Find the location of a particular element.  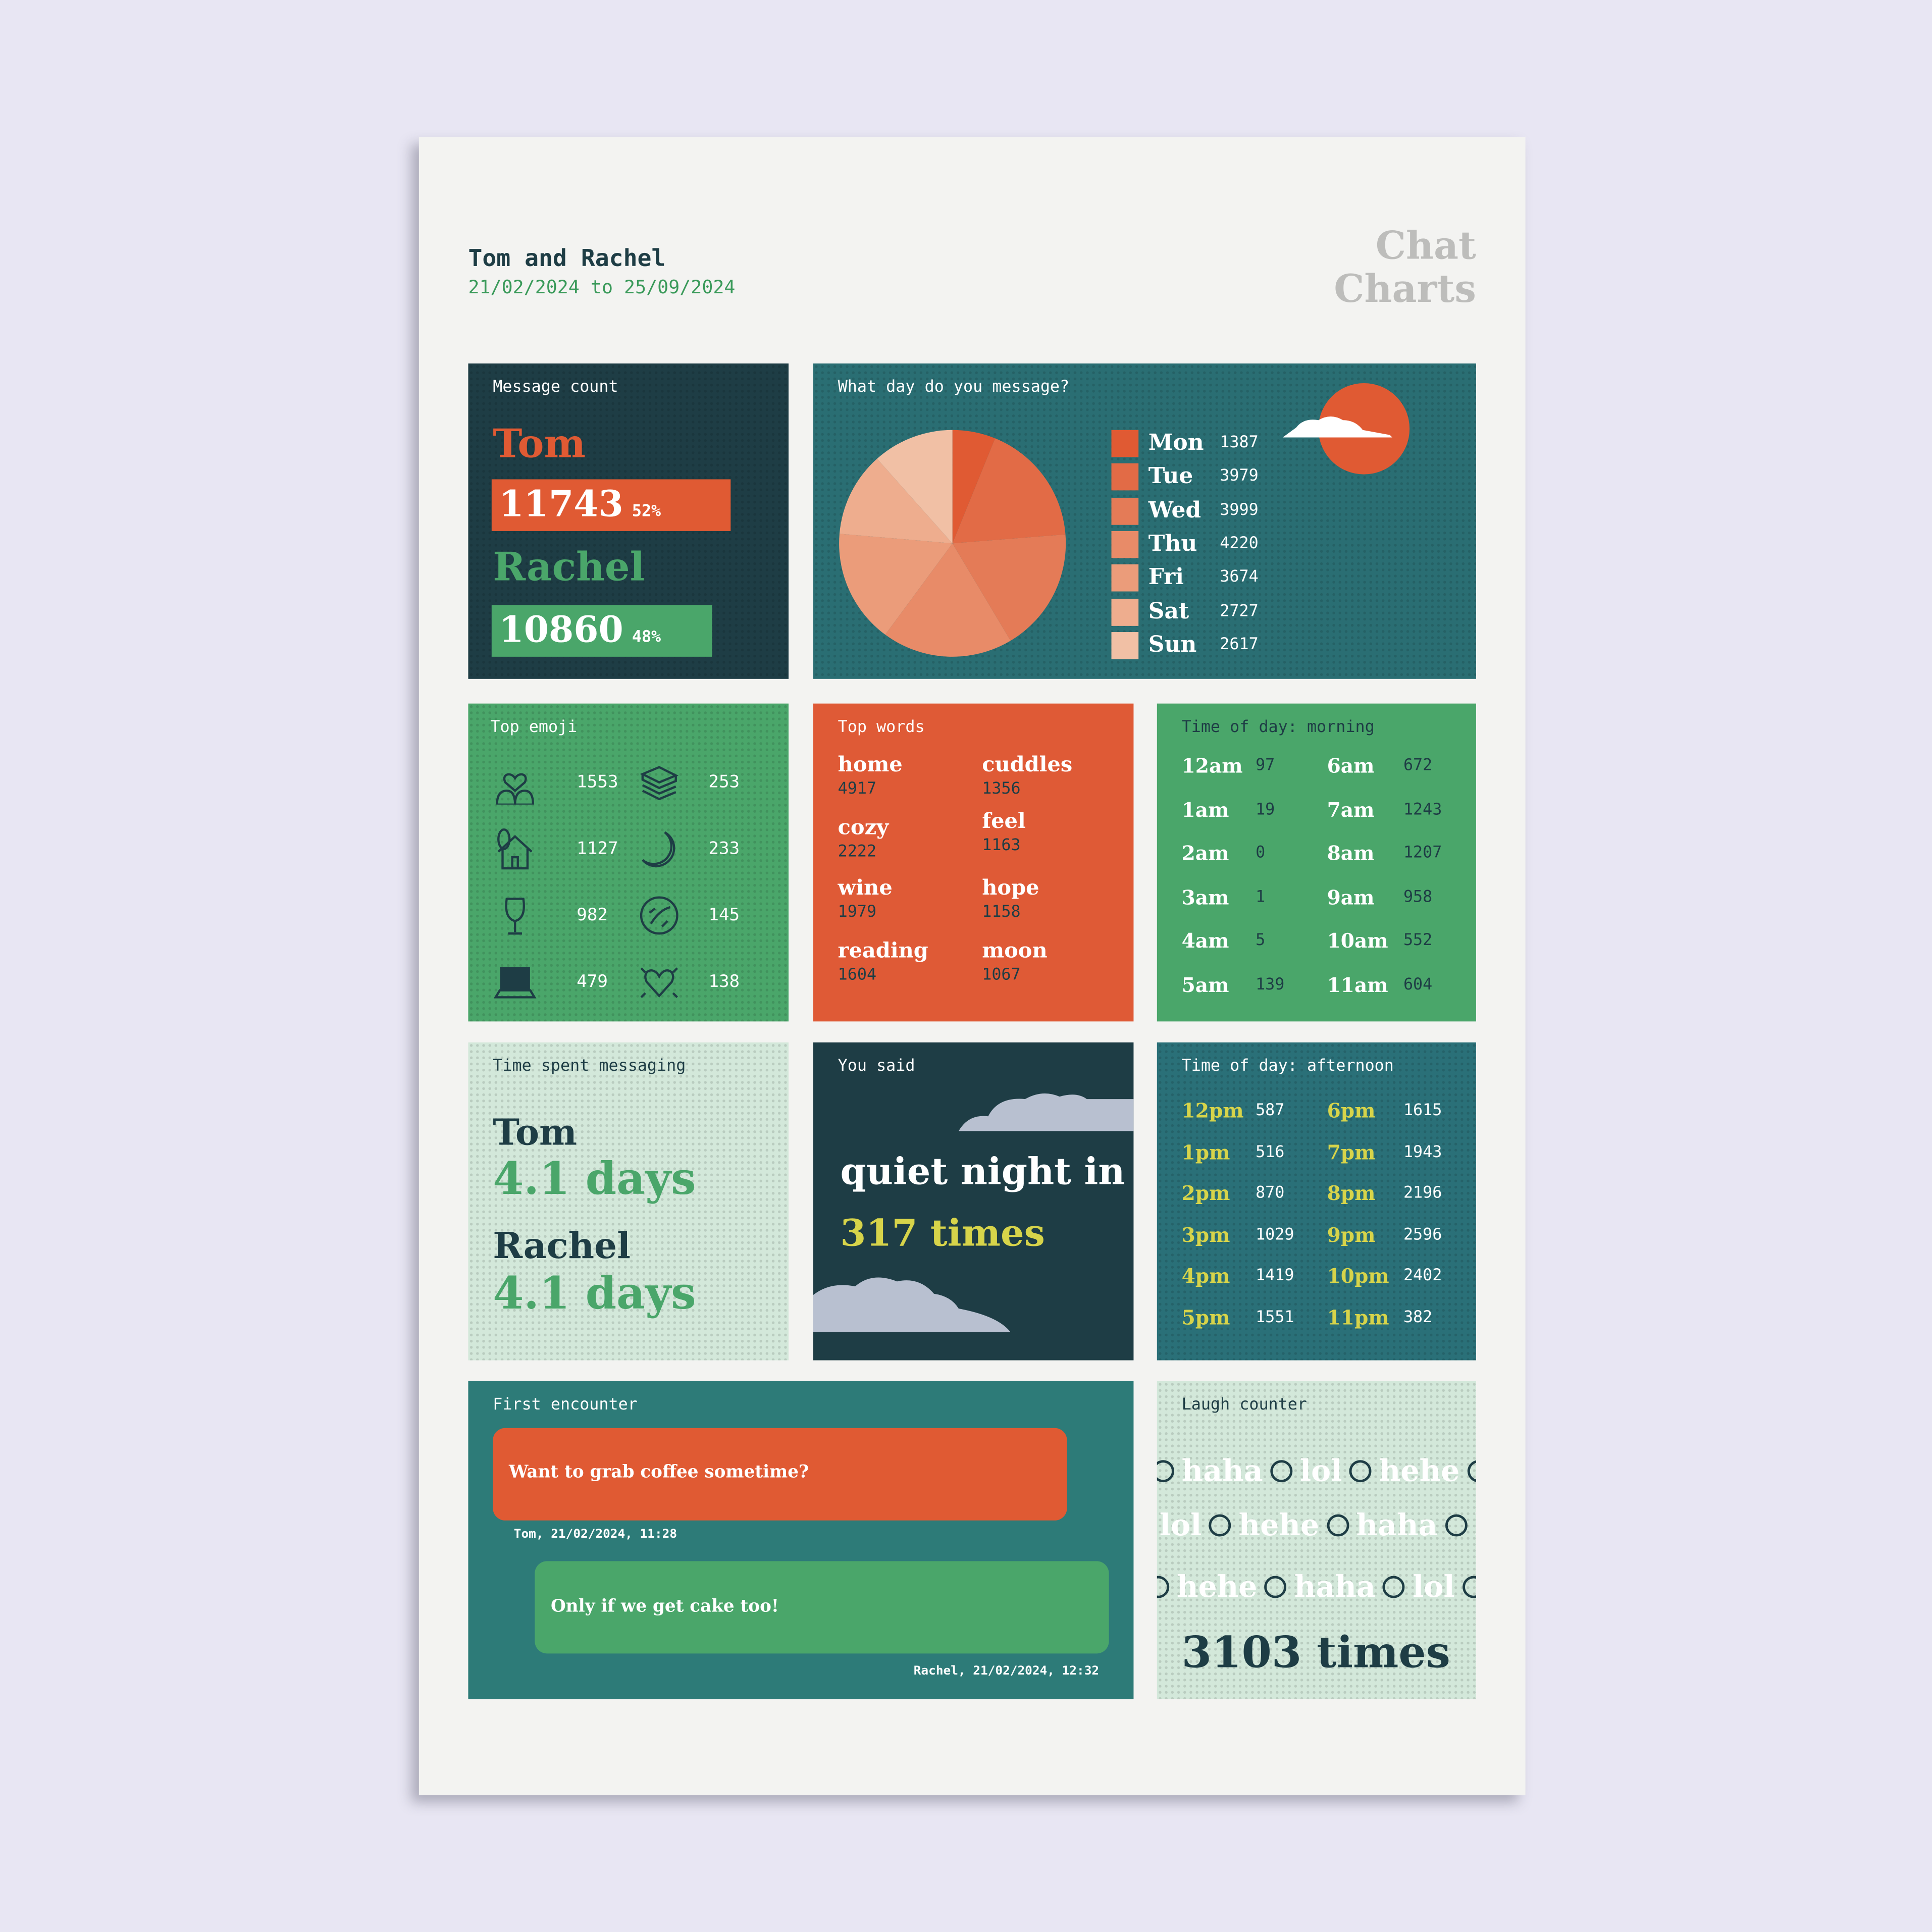

hour-item: 10pm 2402 is located at coordinates (1398, 1277).